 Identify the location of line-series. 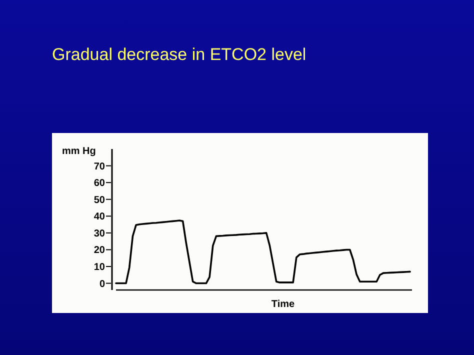
(263, 252).